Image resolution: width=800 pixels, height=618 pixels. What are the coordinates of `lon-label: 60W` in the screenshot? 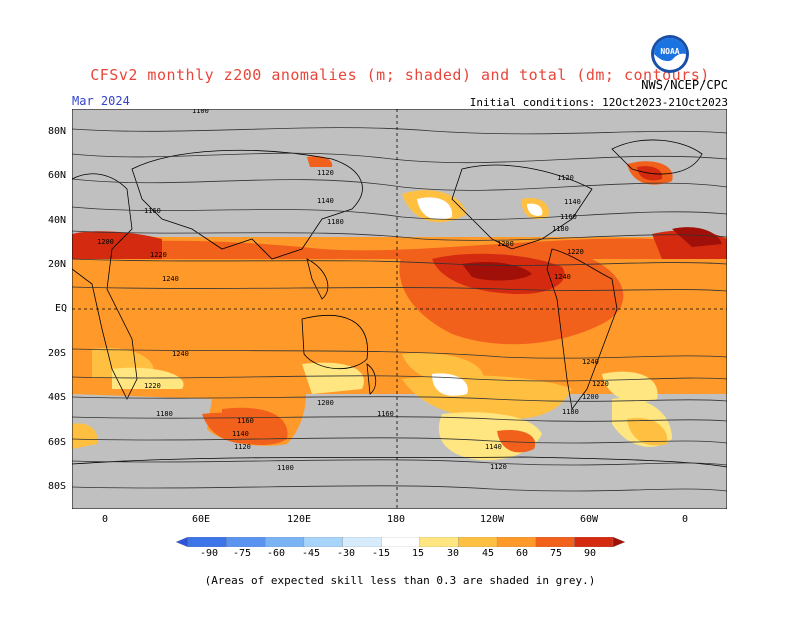 It's located at (589, 519).